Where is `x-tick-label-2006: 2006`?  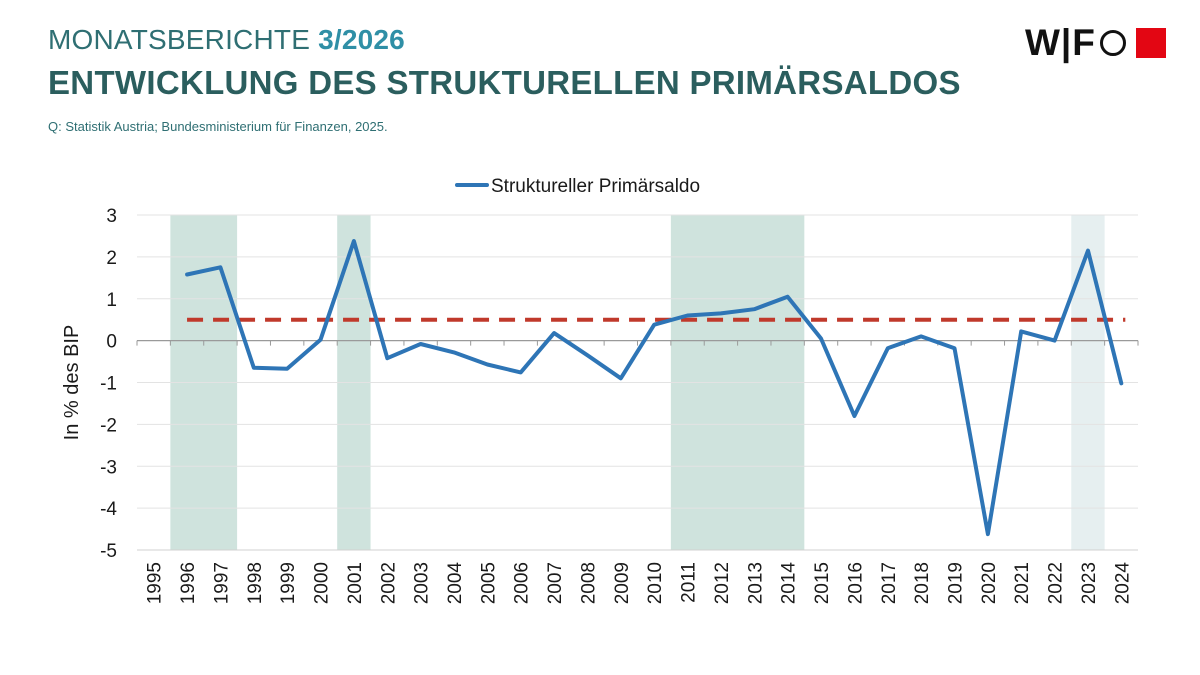 x-tick-label-2006: 2006 is located at coordinates (522, 583).